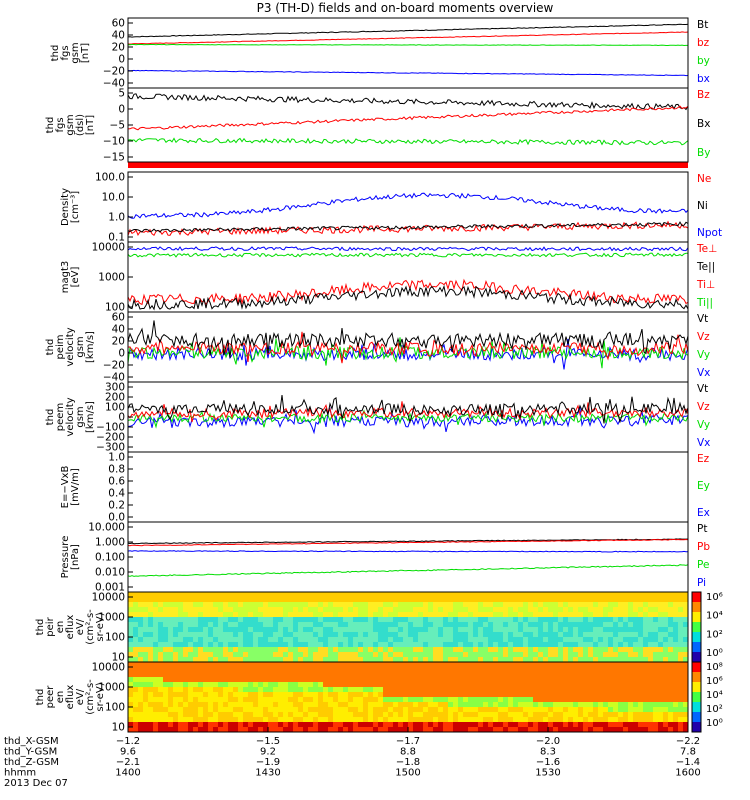  What do you see at coordinates (702, 206) in the screenshot?
I see `legend-entry-Ni: Ni` at bounding box center [702, 206].